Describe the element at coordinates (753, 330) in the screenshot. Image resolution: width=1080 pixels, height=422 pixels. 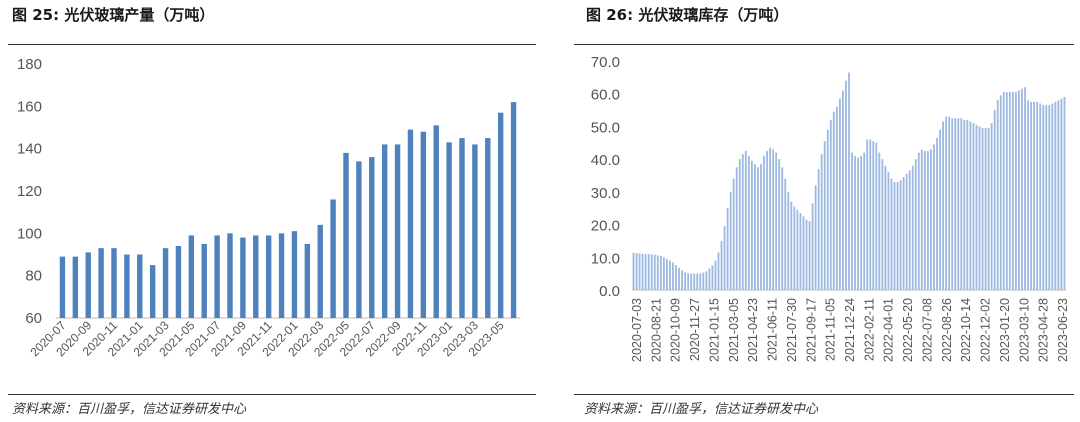
I see `x-tick-label: 2021-04-23` at that location.